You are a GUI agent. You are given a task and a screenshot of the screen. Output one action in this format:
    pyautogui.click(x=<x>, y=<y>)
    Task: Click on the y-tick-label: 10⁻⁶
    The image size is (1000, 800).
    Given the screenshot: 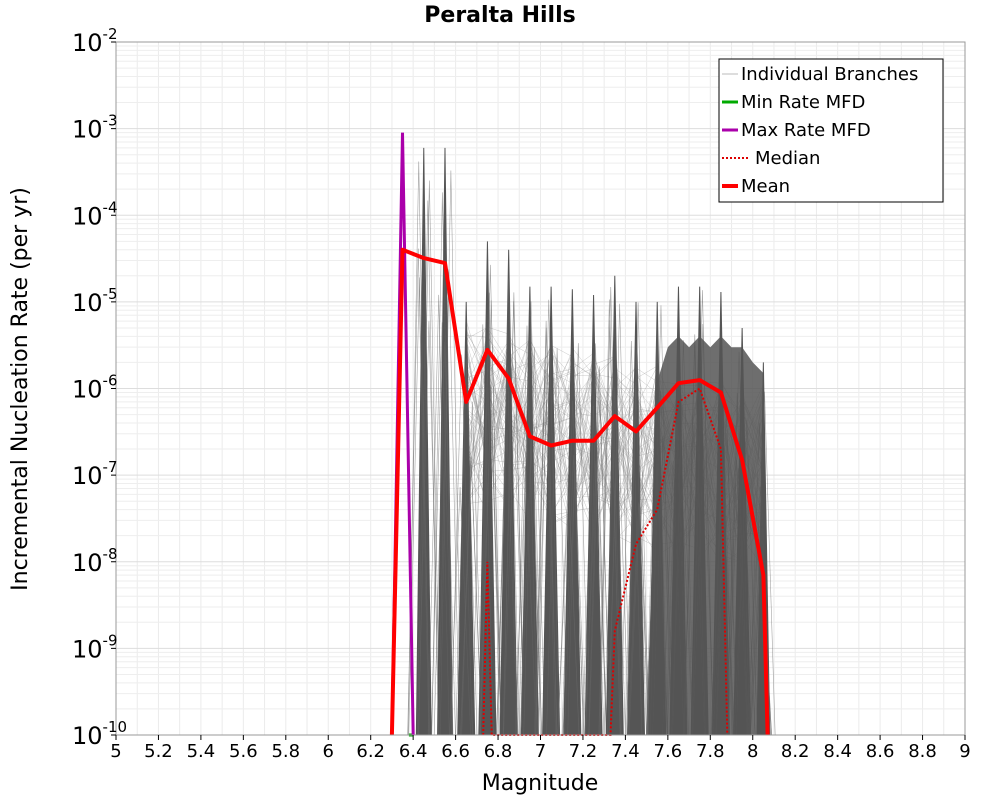 What is the action you would take?
    pyautogui.click(x=95, y=388)
    